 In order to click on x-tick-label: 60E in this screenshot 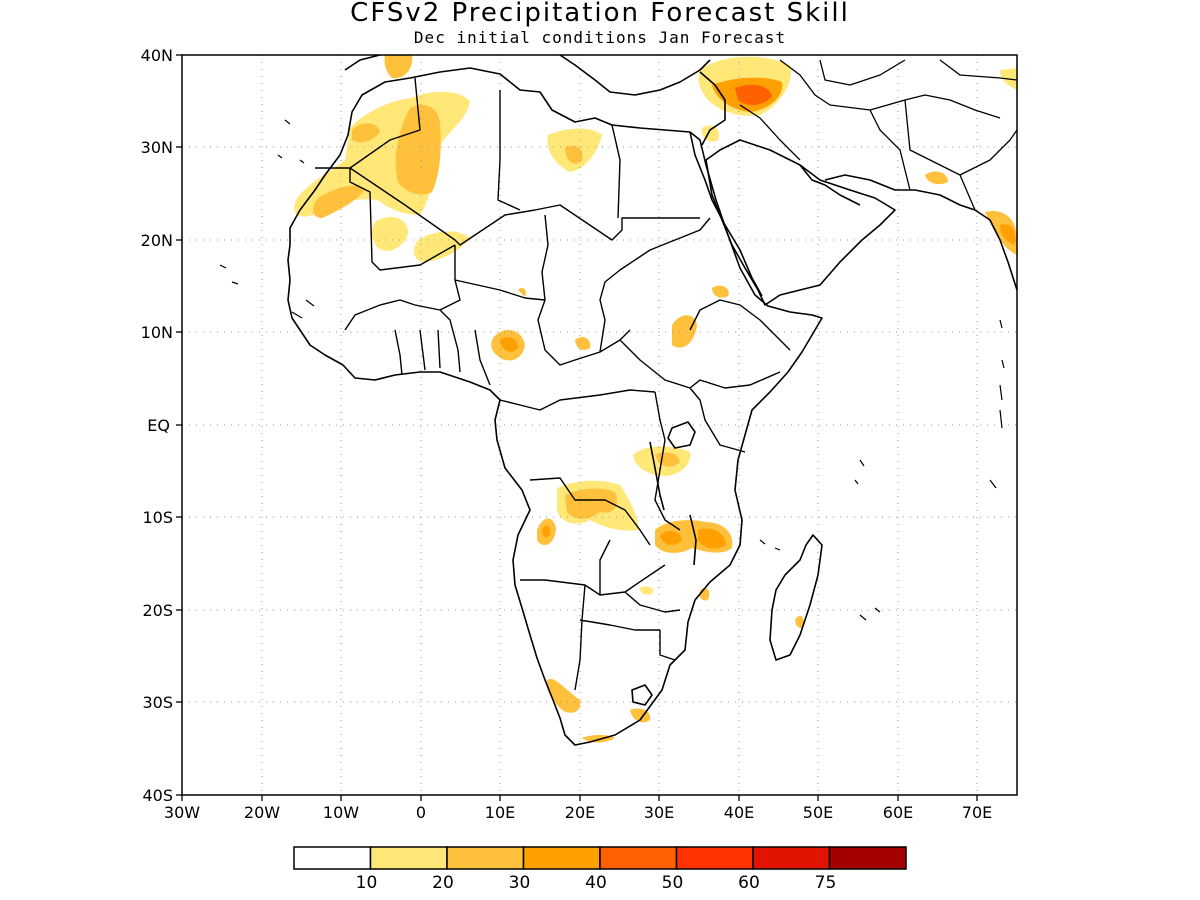, I will do `click(898, 812)`.